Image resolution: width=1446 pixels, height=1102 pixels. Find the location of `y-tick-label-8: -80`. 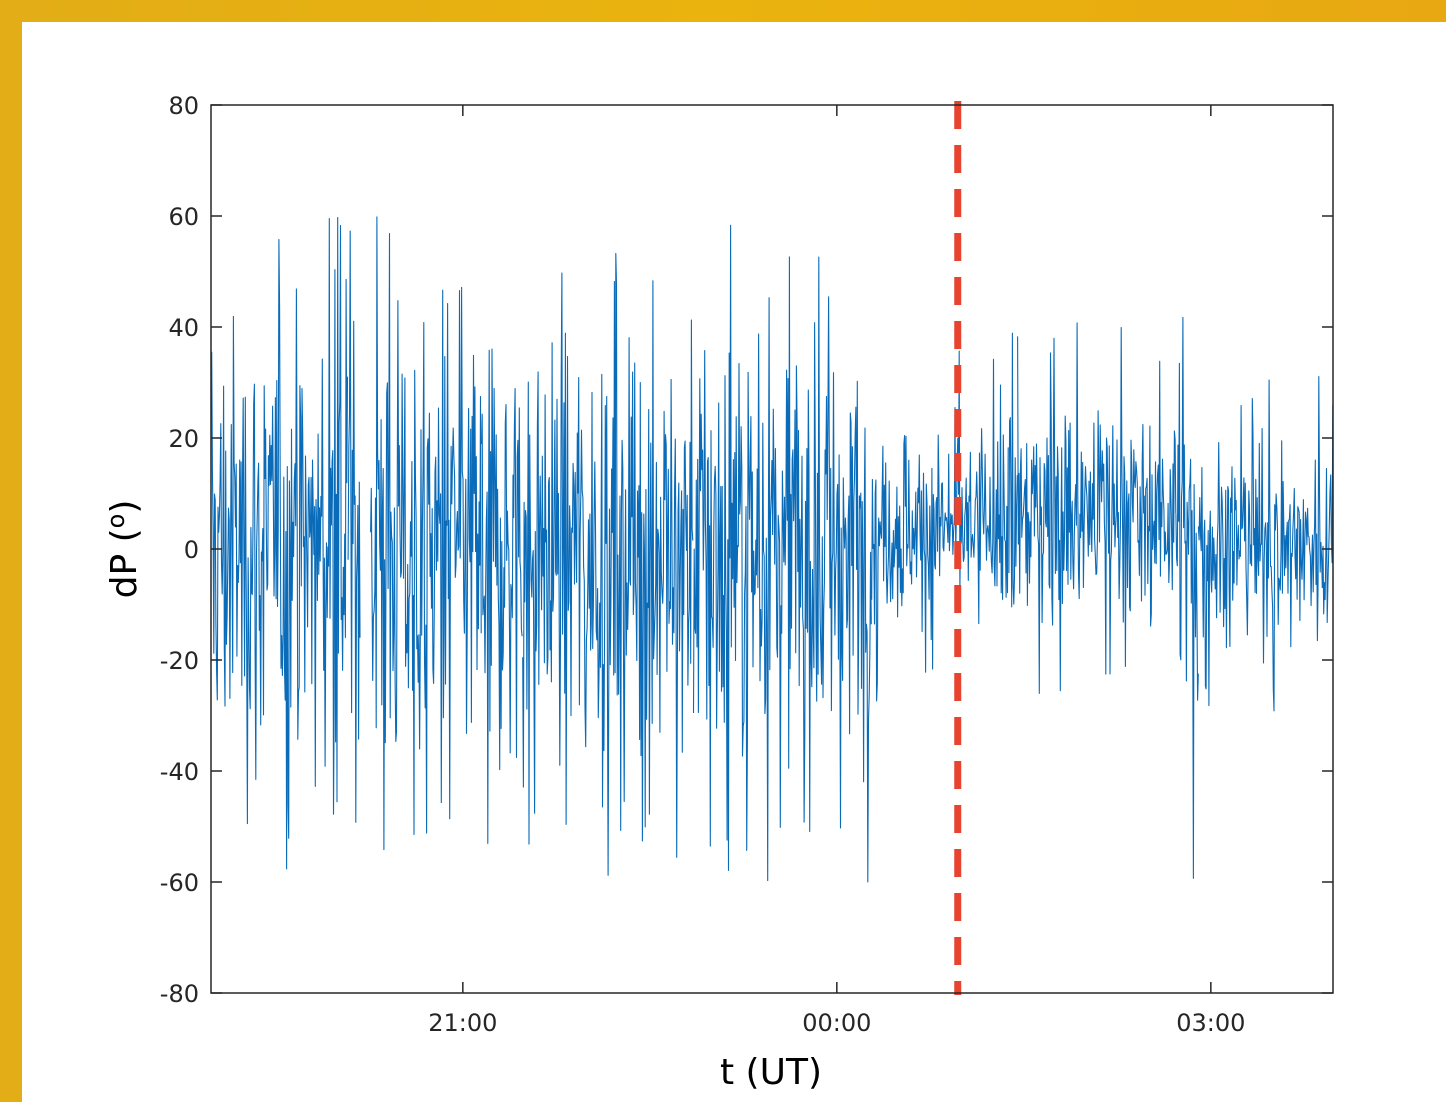

y-tick-label-8: -80 is located at coordinates (179, 994).